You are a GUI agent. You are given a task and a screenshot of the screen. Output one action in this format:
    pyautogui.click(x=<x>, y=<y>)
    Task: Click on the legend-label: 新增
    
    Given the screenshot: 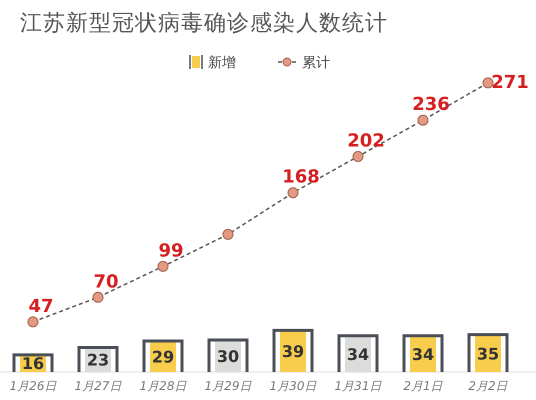 What is the action you would take?
    pyautogui.click(x=222, y=63)
    